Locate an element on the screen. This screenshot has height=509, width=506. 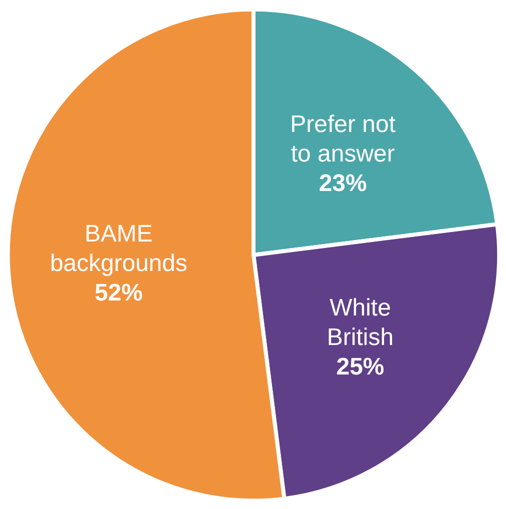
slice-label: White British is located at coordinates (360, 322).